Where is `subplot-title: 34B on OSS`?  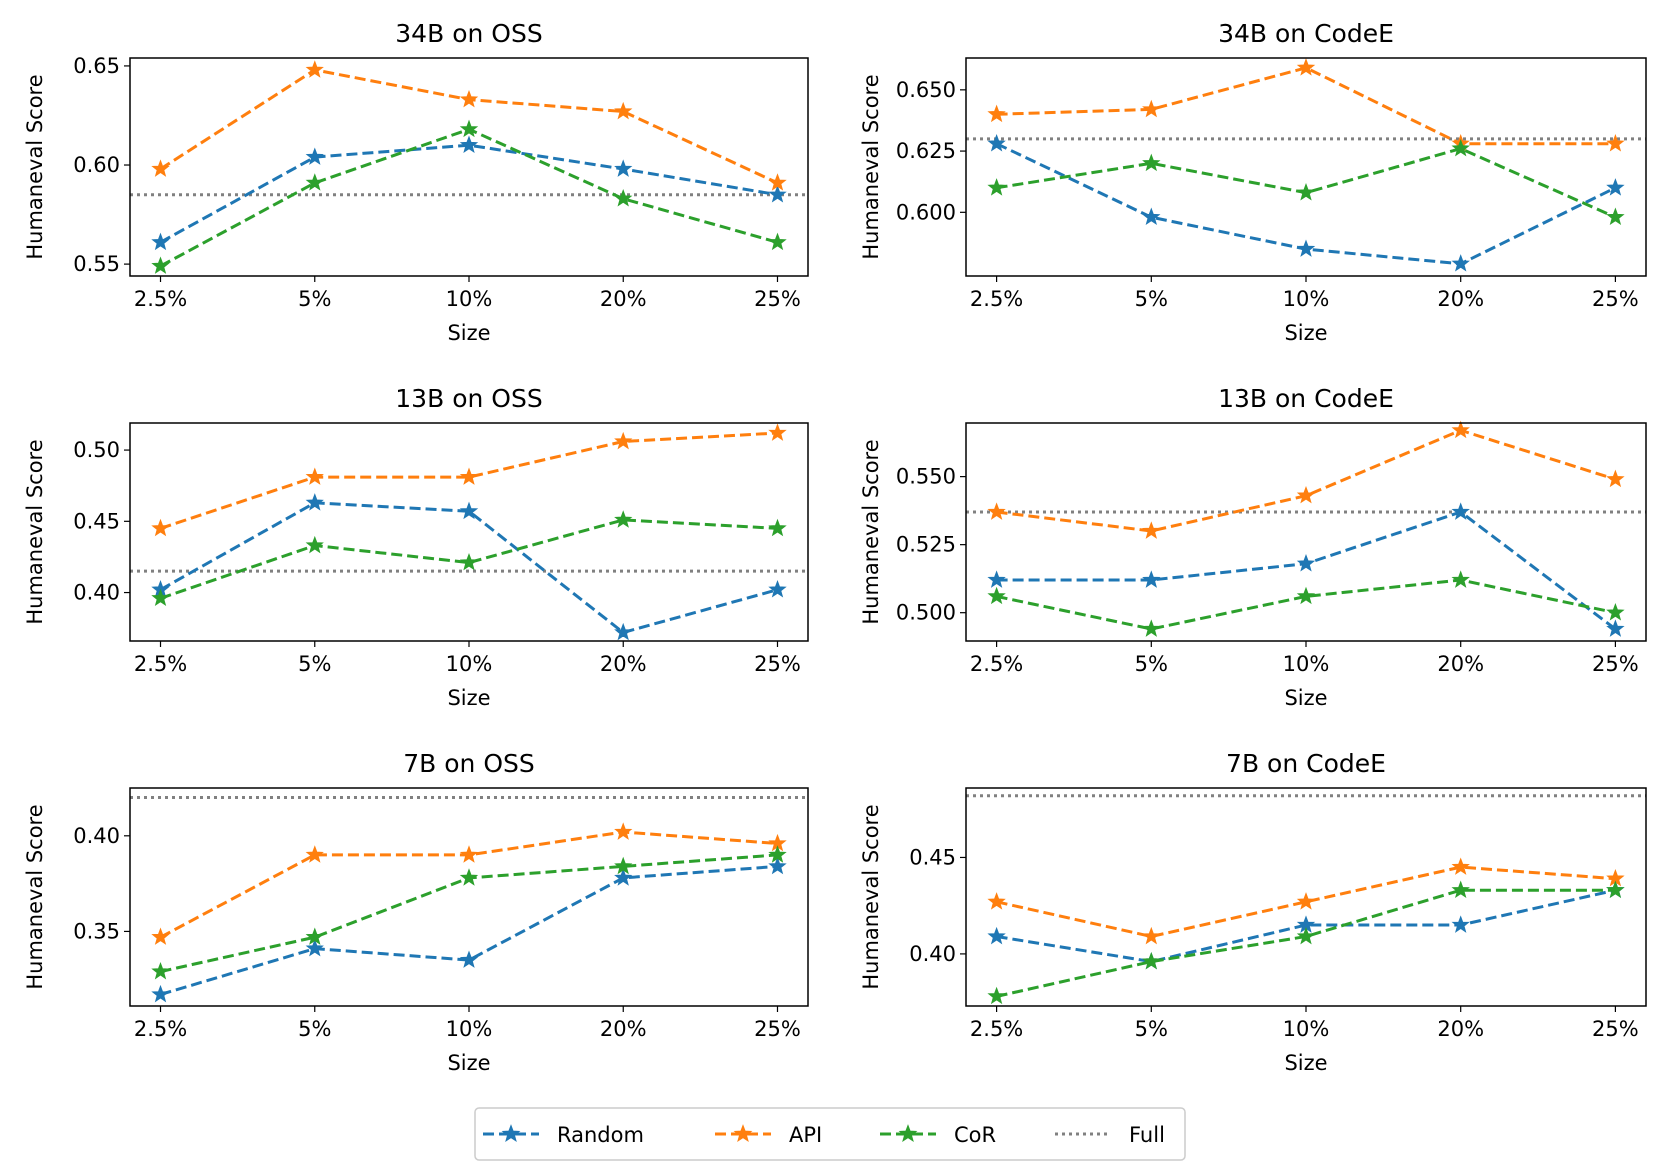 subplot-title: 34B on OSS is located at coordinates (468, 33).